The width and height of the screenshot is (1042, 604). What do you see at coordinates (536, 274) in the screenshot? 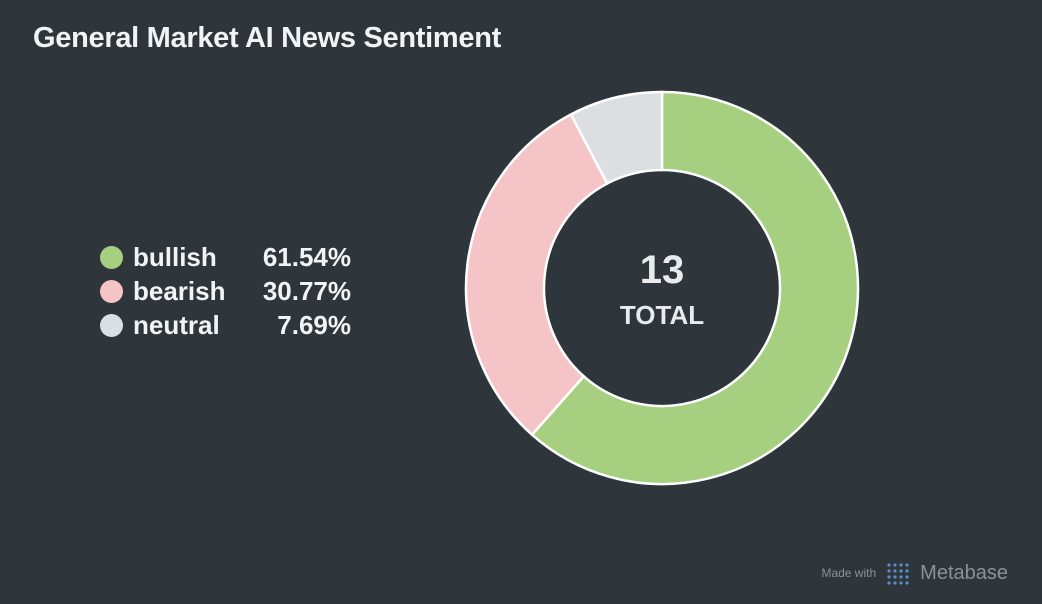
I see `donut-slice-bearish` at bounding box center [536, 274].